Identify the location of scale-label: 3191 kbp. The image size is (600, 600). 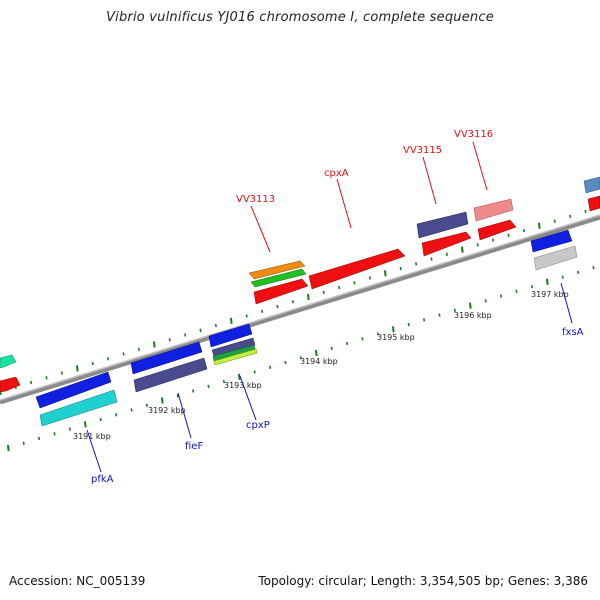
(92, 436).